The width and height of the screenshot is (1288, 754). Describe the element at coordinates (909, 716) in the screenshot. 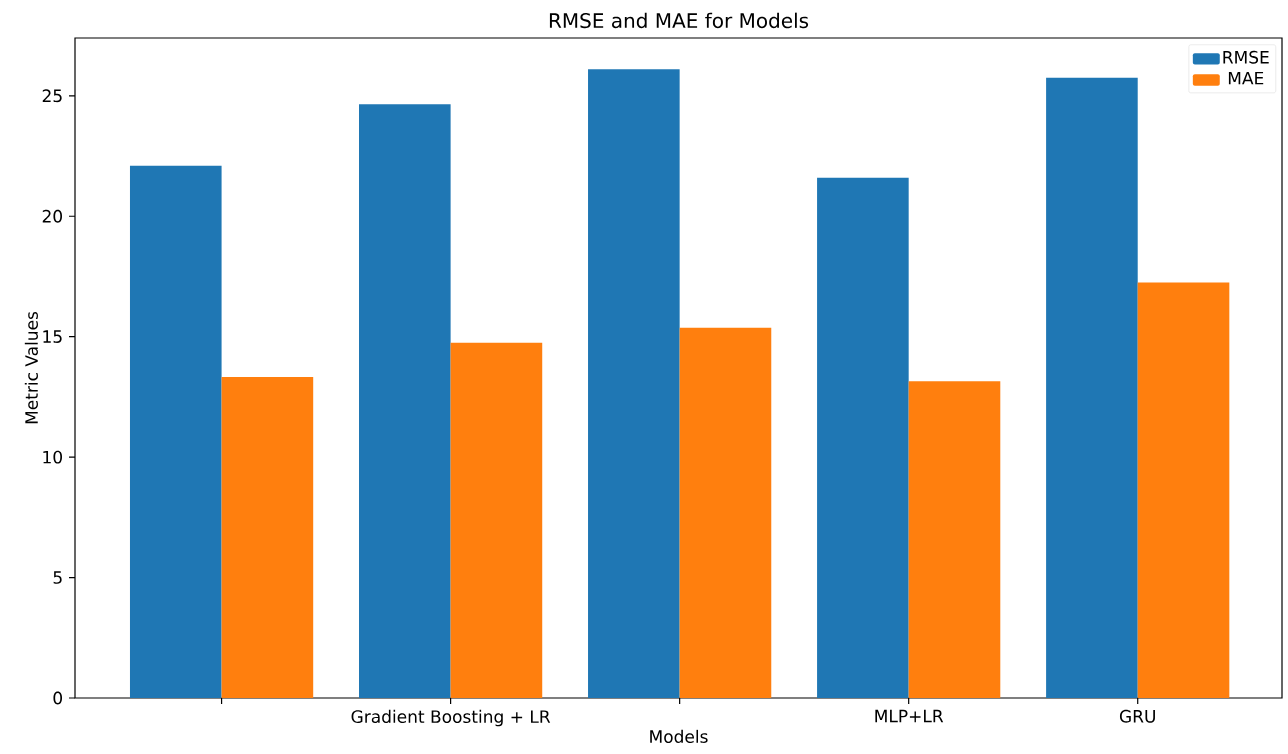

I see `x-tick-label: MLP+LR` at that location.